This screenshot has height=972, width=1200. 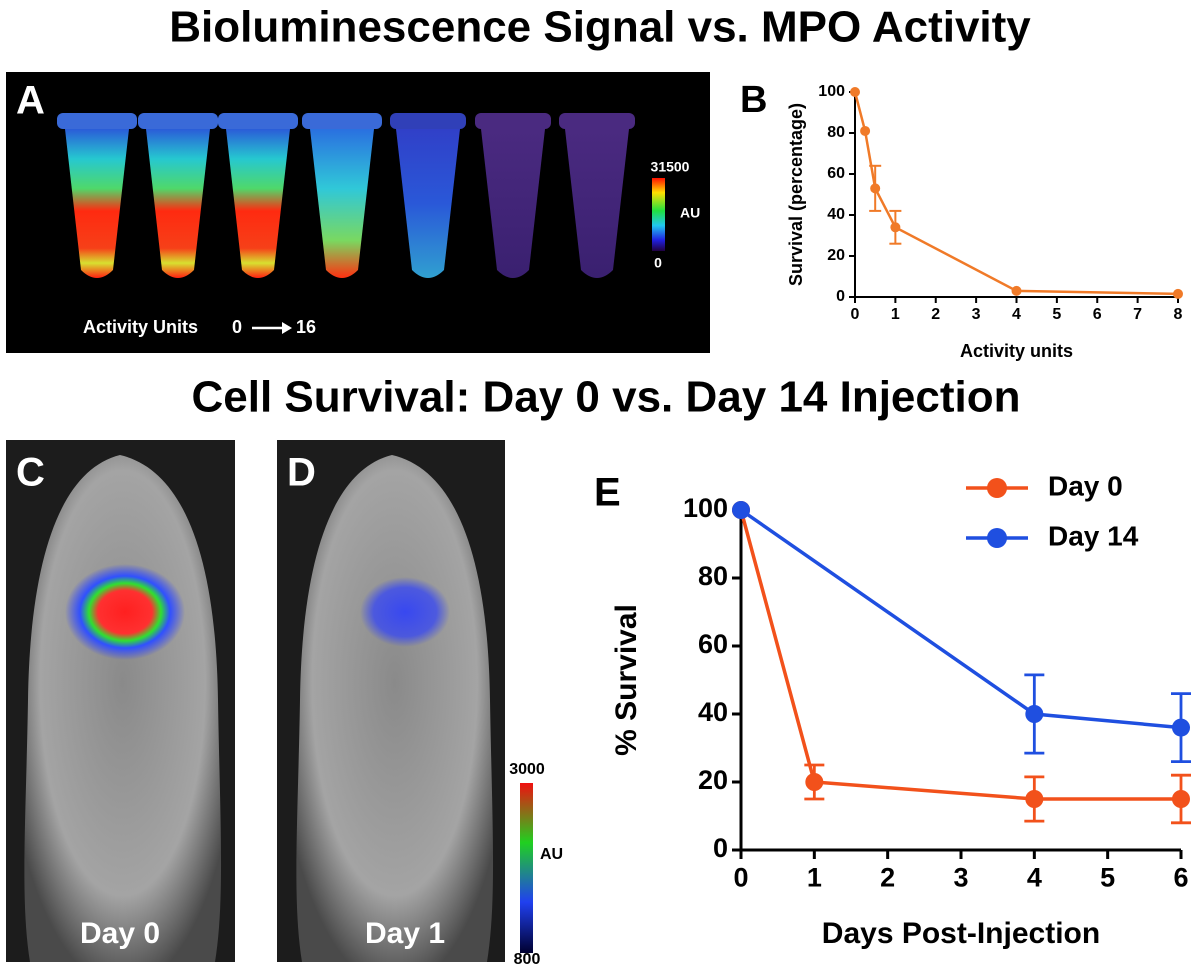 What do you see at coordinates (961, 933) in the screenshot?
I see `x-axis-label: Days Post-Injection` at bounding box center [961, 933].